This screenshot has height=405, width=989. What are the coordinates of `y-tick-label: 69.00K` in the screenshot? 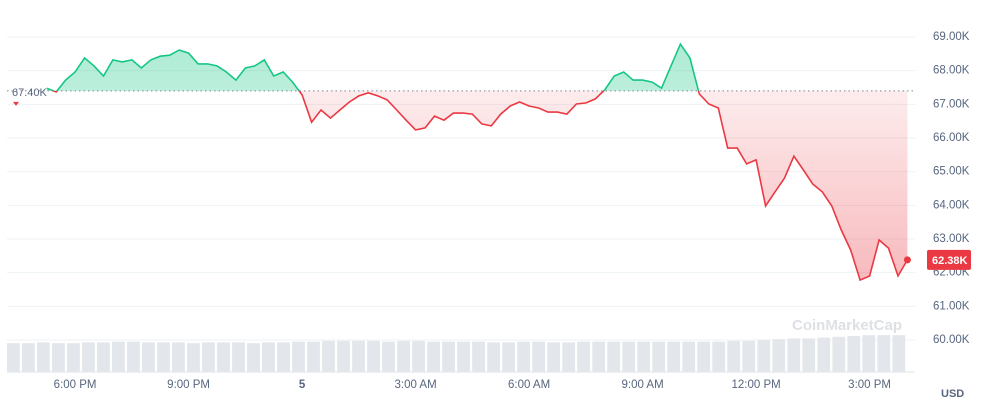 It's located at (951, 37).